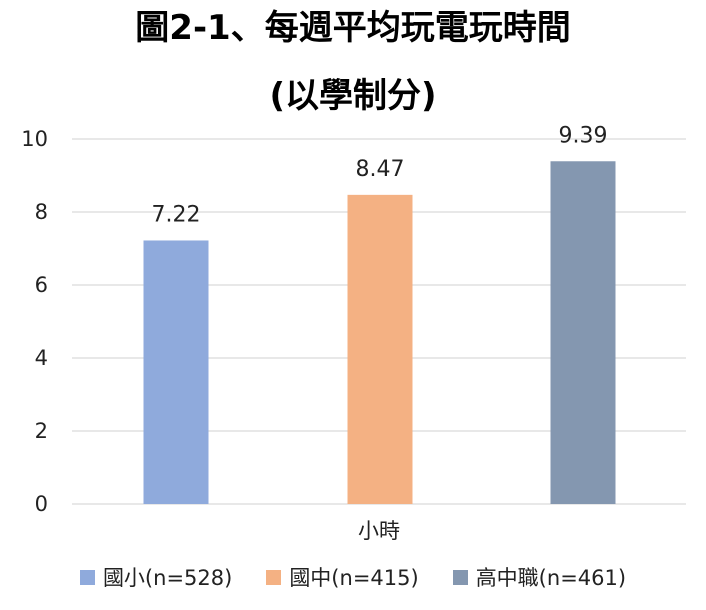  Describe the element at coordinates (41, 285) in the screenshot. I see `y-tick-label: 6` at that location.